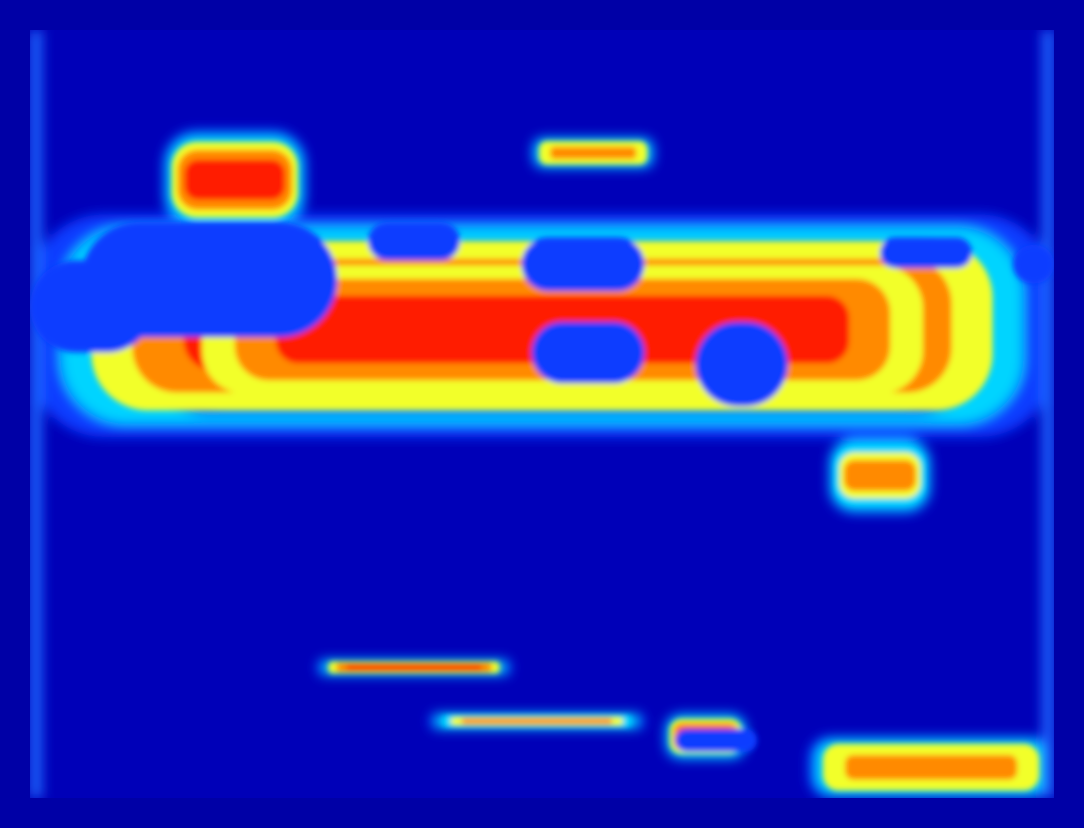 Image resolution: width=1084 pixels, height=828 pixels. Describe the element at coordinates (234, 179) in the screenshot. I see `heatmap-cell-top-spike` at that location.